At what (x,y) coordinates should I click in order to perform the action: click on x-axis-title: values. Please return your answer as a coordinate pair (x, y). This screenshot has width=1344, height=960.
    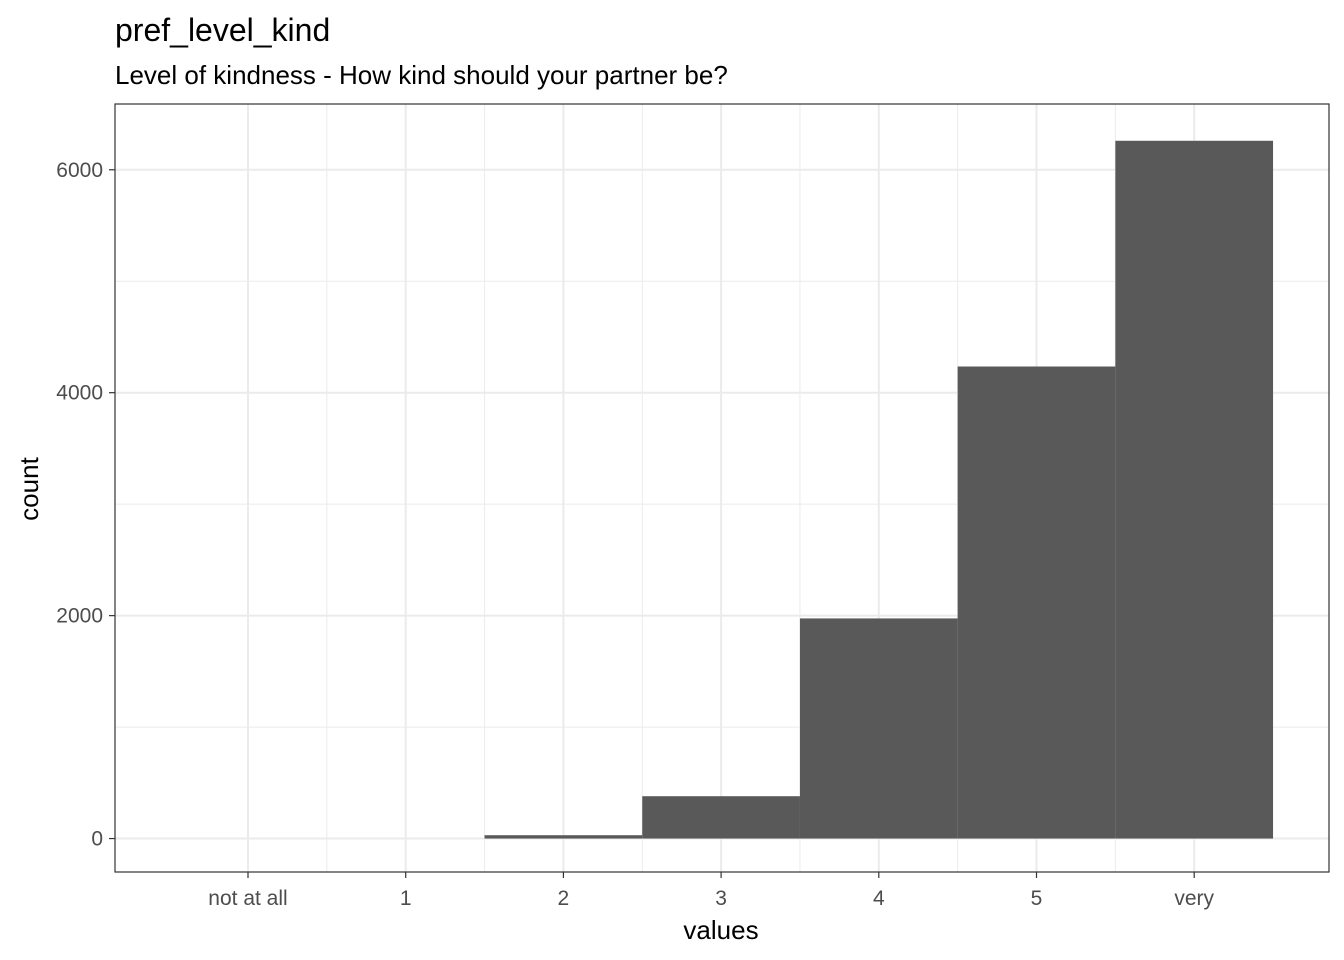
    Looking at the image, I should click on (720, 930).